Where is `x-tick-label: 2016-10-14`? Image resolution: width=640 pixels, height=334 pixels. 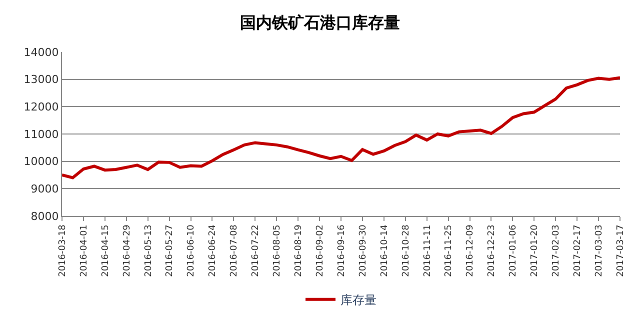
x-tick-label: 2016-10-14 is located at coordinates (385, 250).